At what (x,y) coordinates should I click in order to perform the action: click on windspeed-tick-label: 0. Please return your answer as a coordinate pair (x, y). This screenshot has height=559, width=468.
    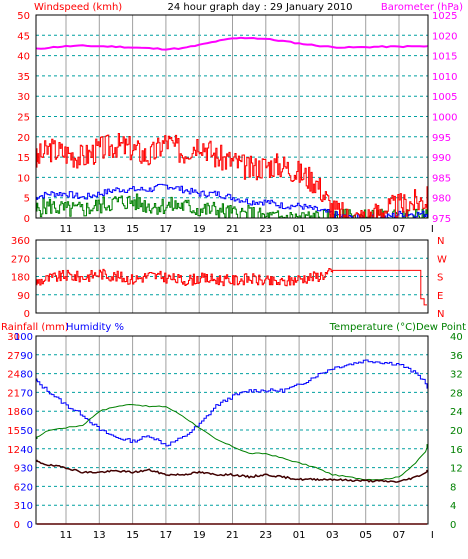
    Looking at the image, I should click on (27, 219).